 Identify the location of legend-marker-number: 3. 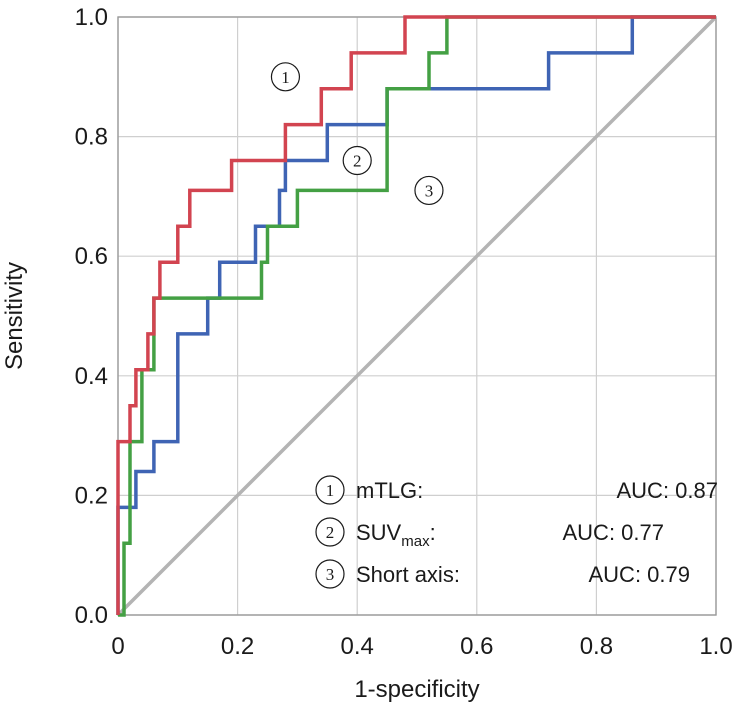
(330, 574).